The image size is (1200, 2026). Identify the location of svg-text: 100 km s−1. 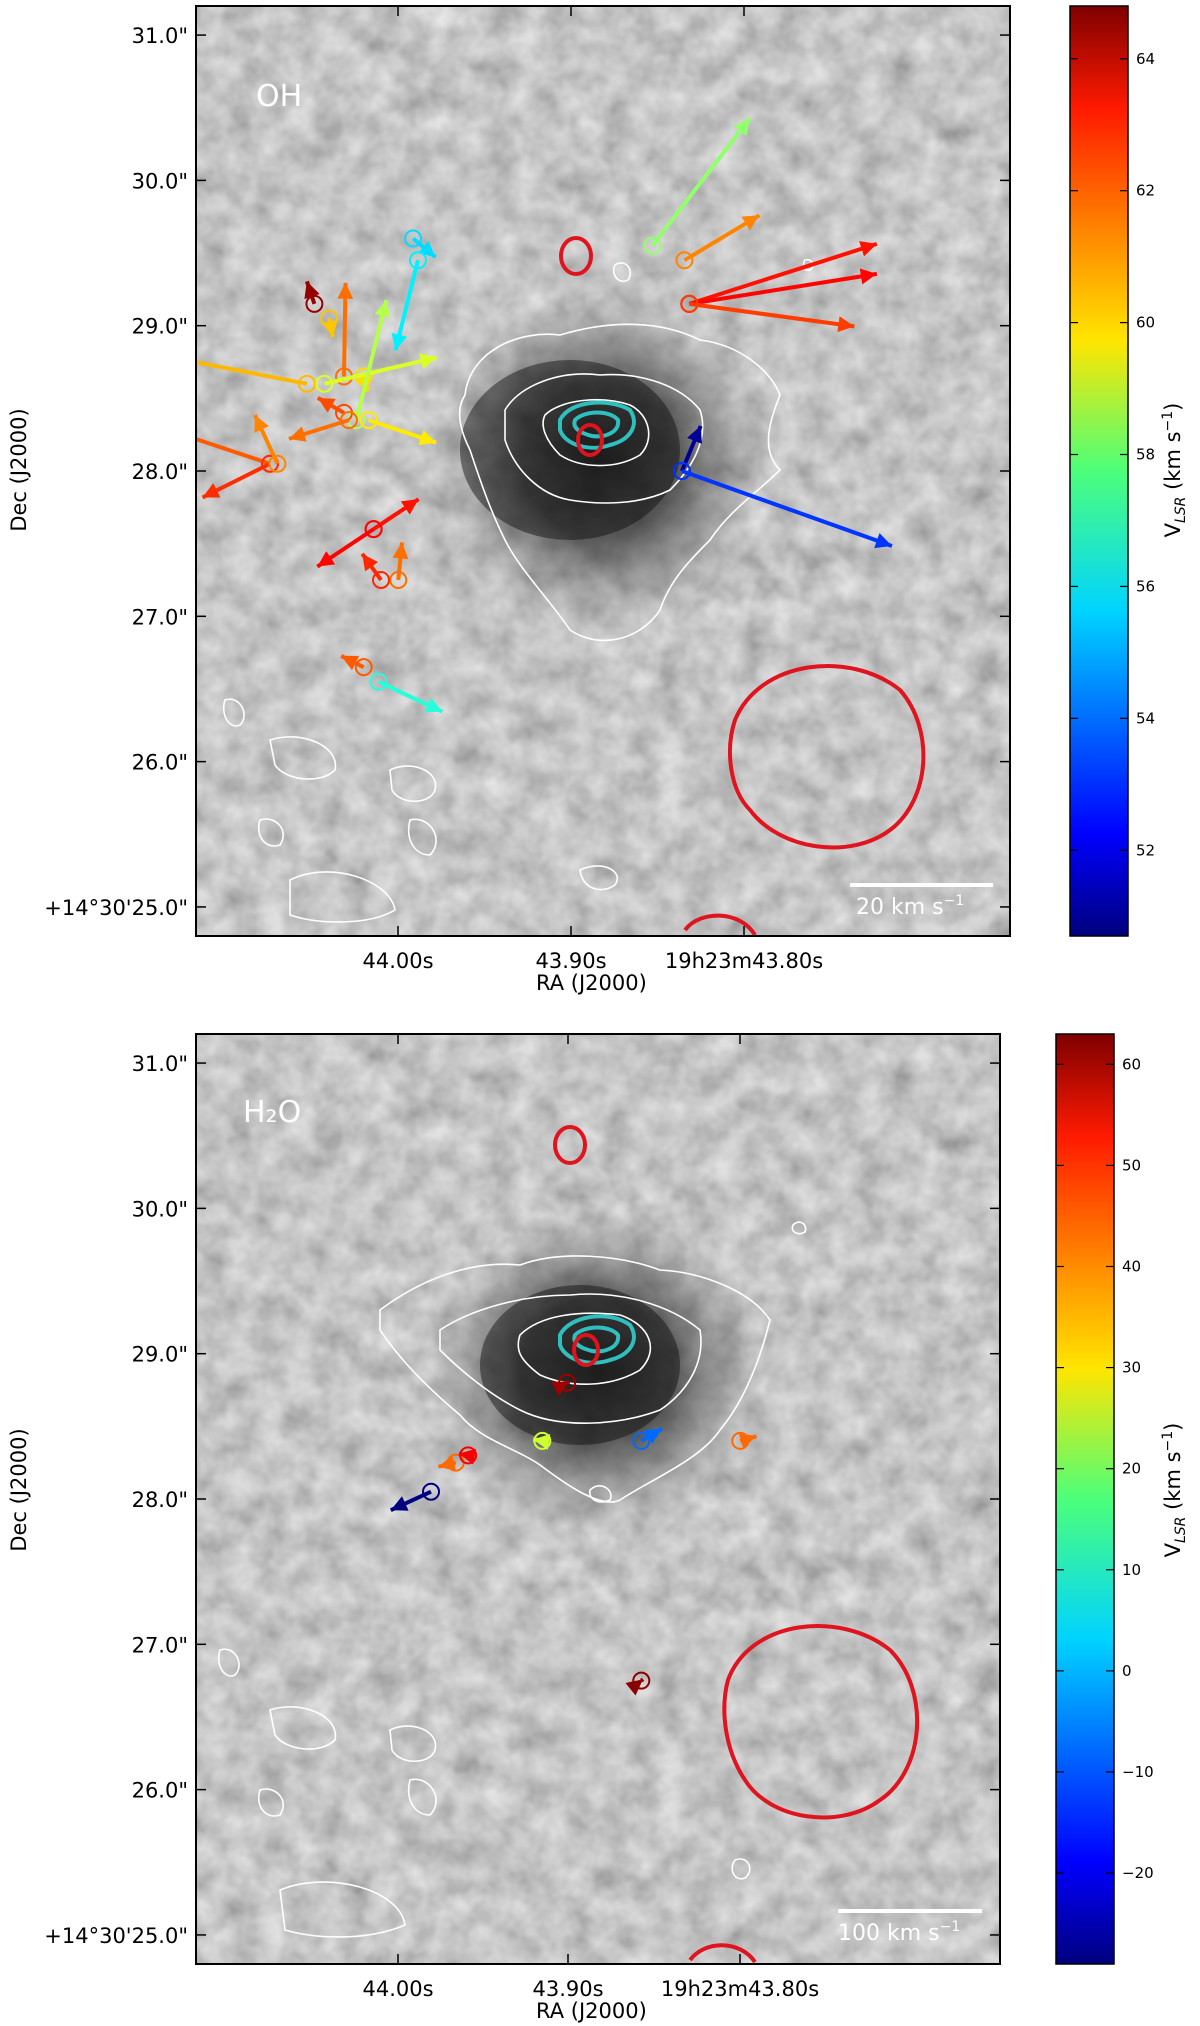
(899, 1932).